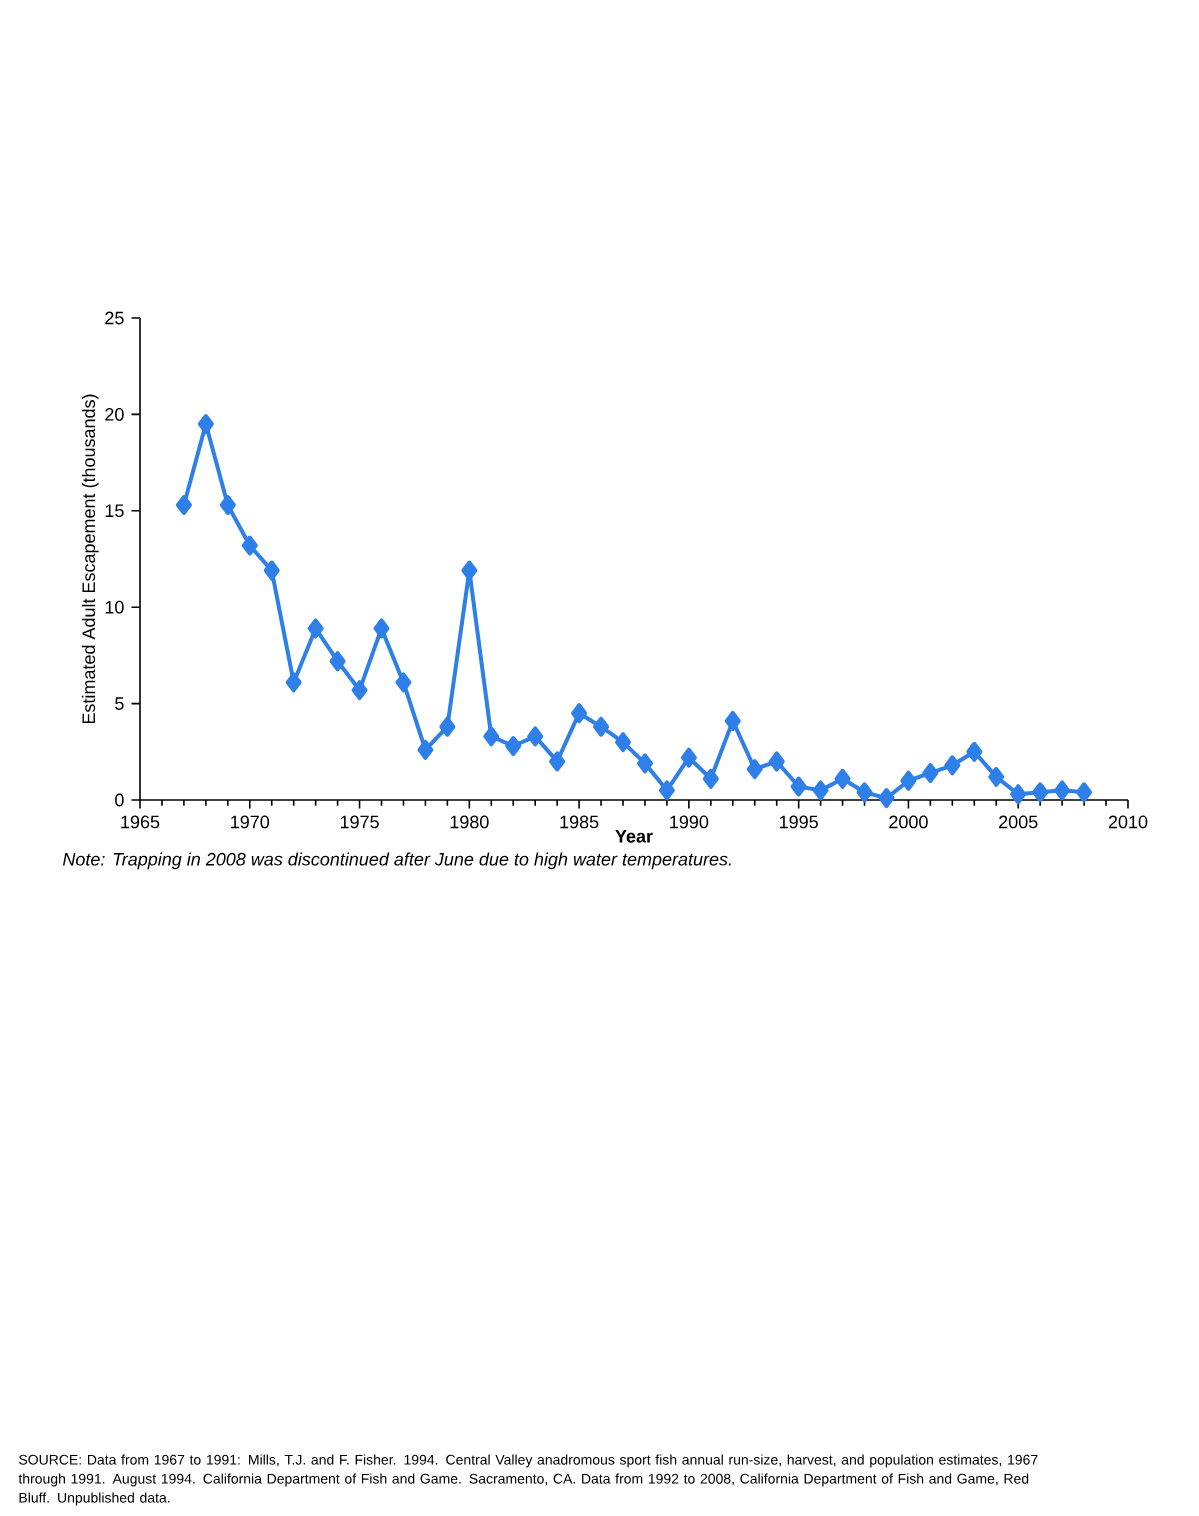  Describe the element at coordinates (359, 822) in the screenshot. I see `x-tick-label: 1975` at that location.